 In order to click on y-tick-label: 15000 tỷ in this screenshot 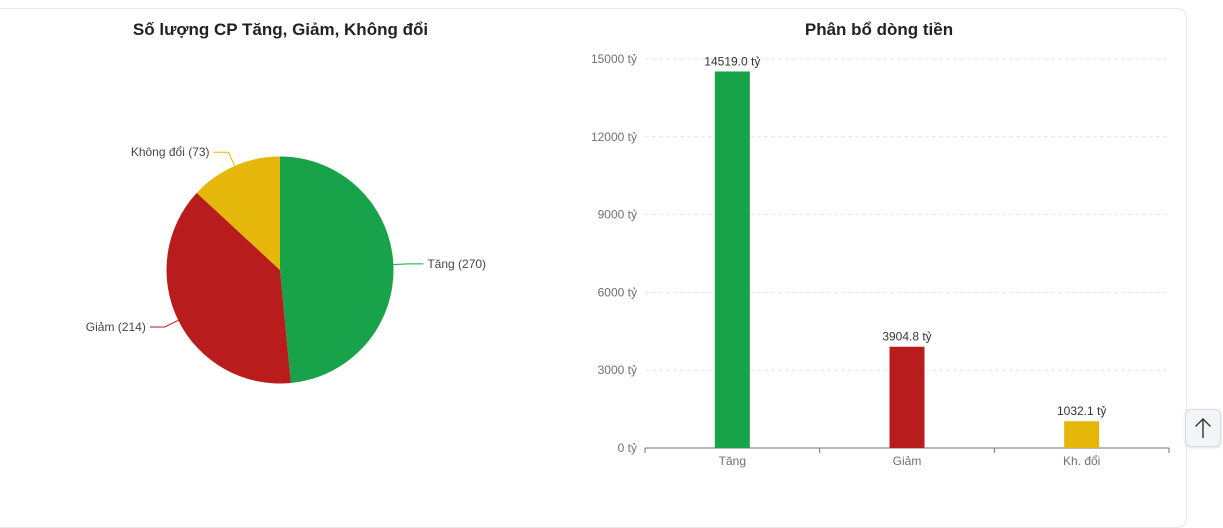, I will do `click(614, 59)`.